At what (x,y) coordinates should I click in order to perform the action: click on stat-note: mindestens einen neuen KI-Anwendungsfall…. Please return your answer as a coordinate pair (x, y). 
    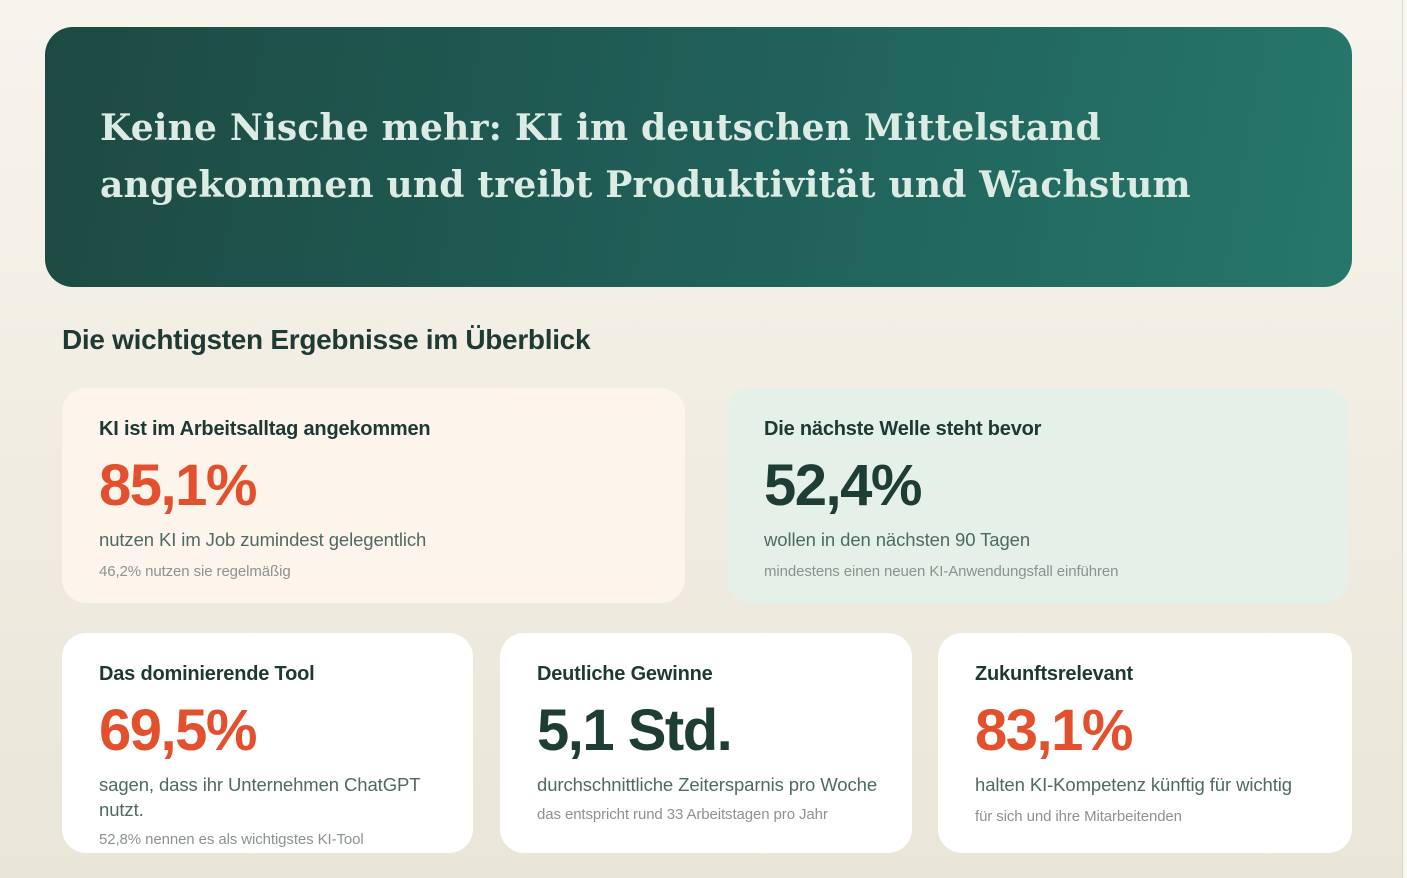
    Looking at the image, I should click on (941, 571).